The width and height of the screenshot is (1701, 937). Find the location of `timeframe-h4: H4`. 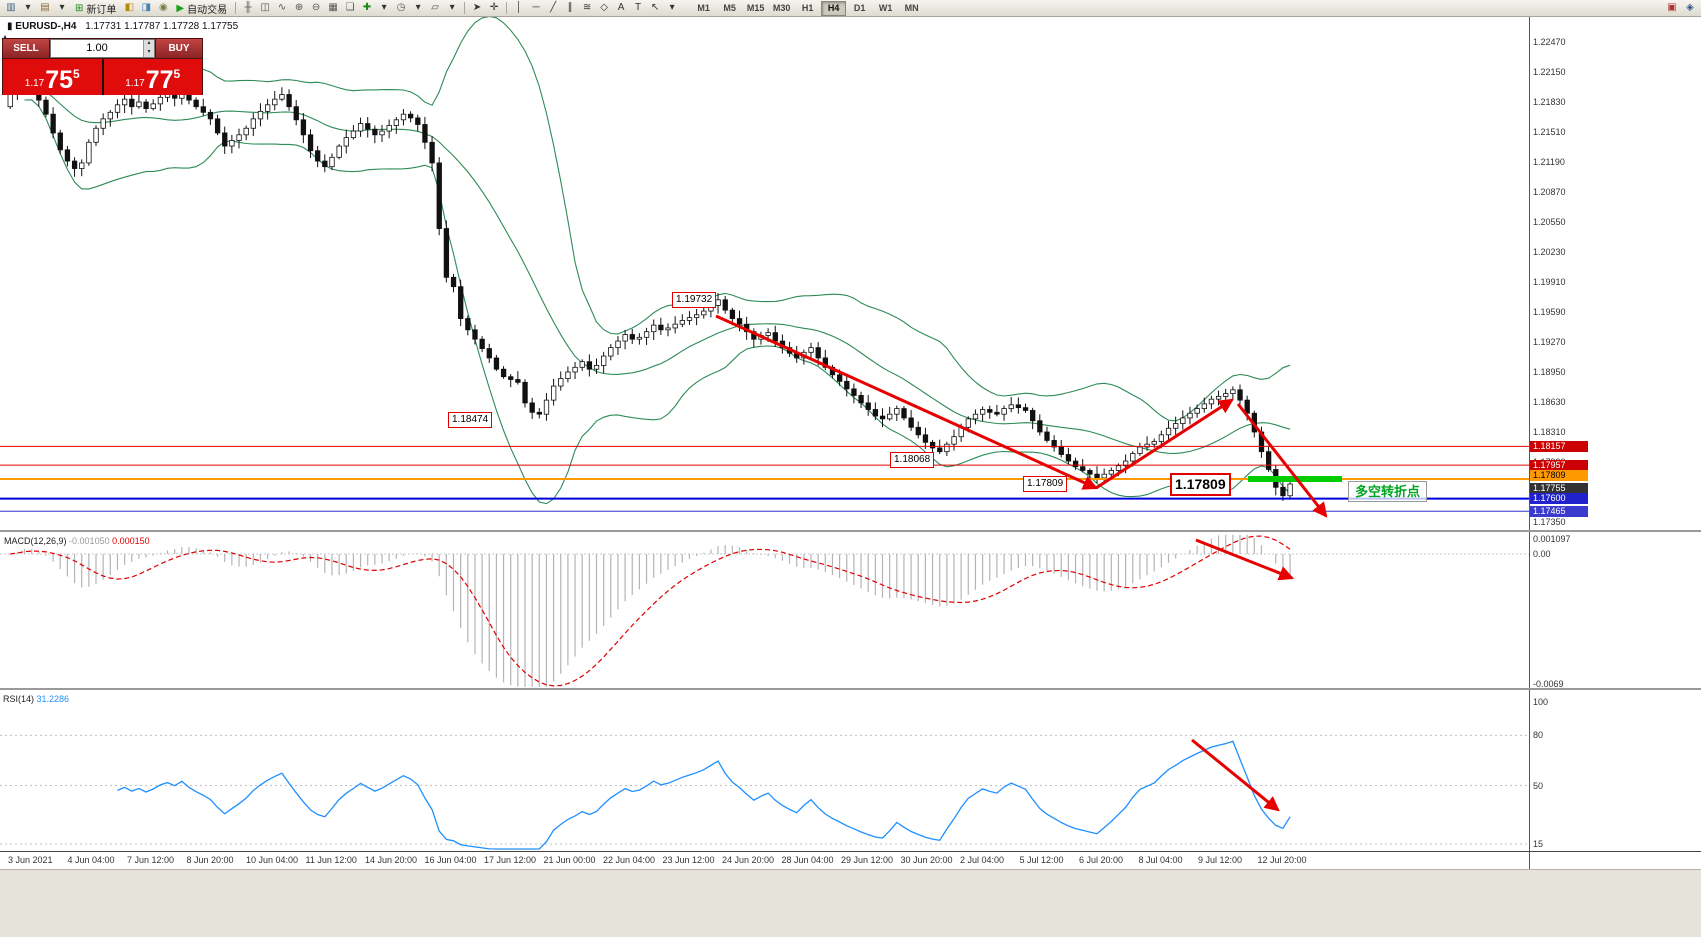

timeframe-h4: H4 is located at coordinates (834, 8).